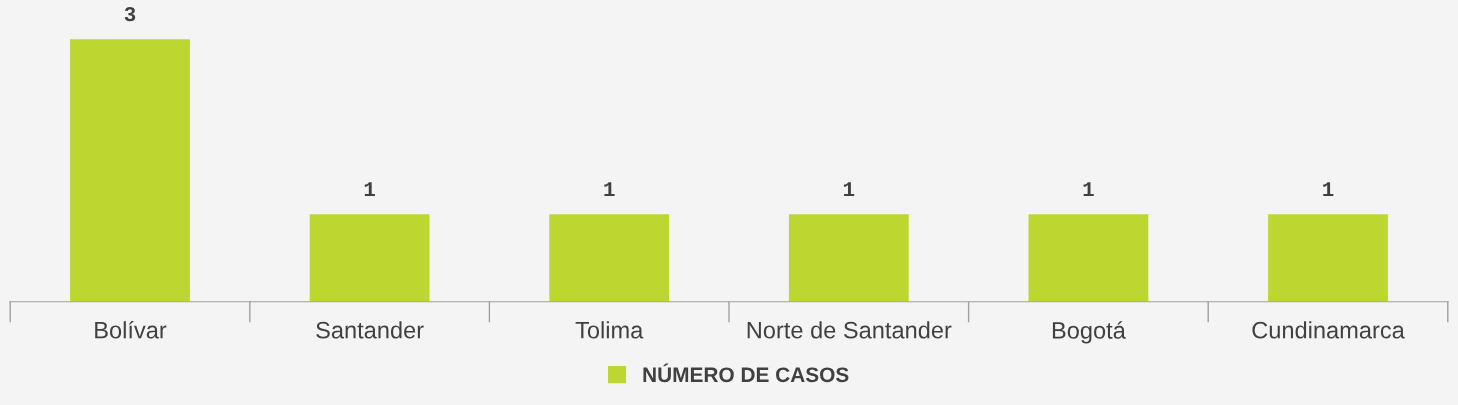 The height and width of the screenshot is (405, 1458). What do you see at coordinates (130, 14) in the screenshot?
I see `data-label: 3` at bounding box center [130, 14].